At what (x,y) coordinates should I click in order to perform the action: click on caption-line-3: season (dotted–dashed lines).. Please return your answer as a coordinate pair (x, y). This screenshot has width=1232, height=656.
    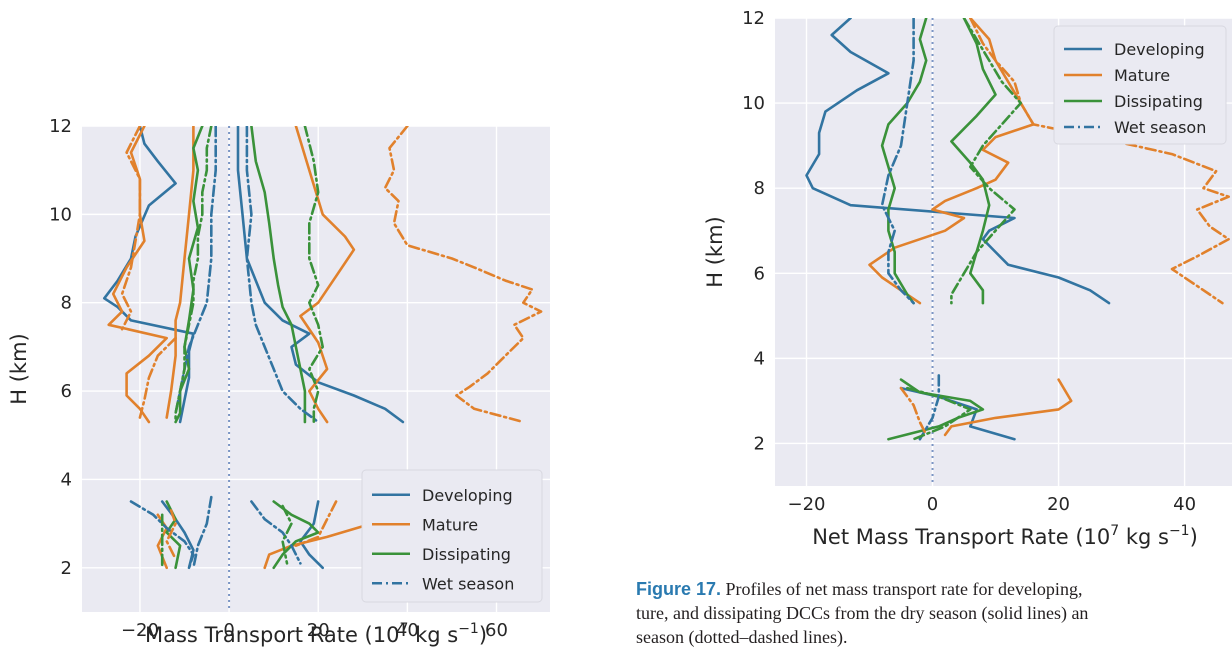
    Looking at the image, I should click on (742, 637).